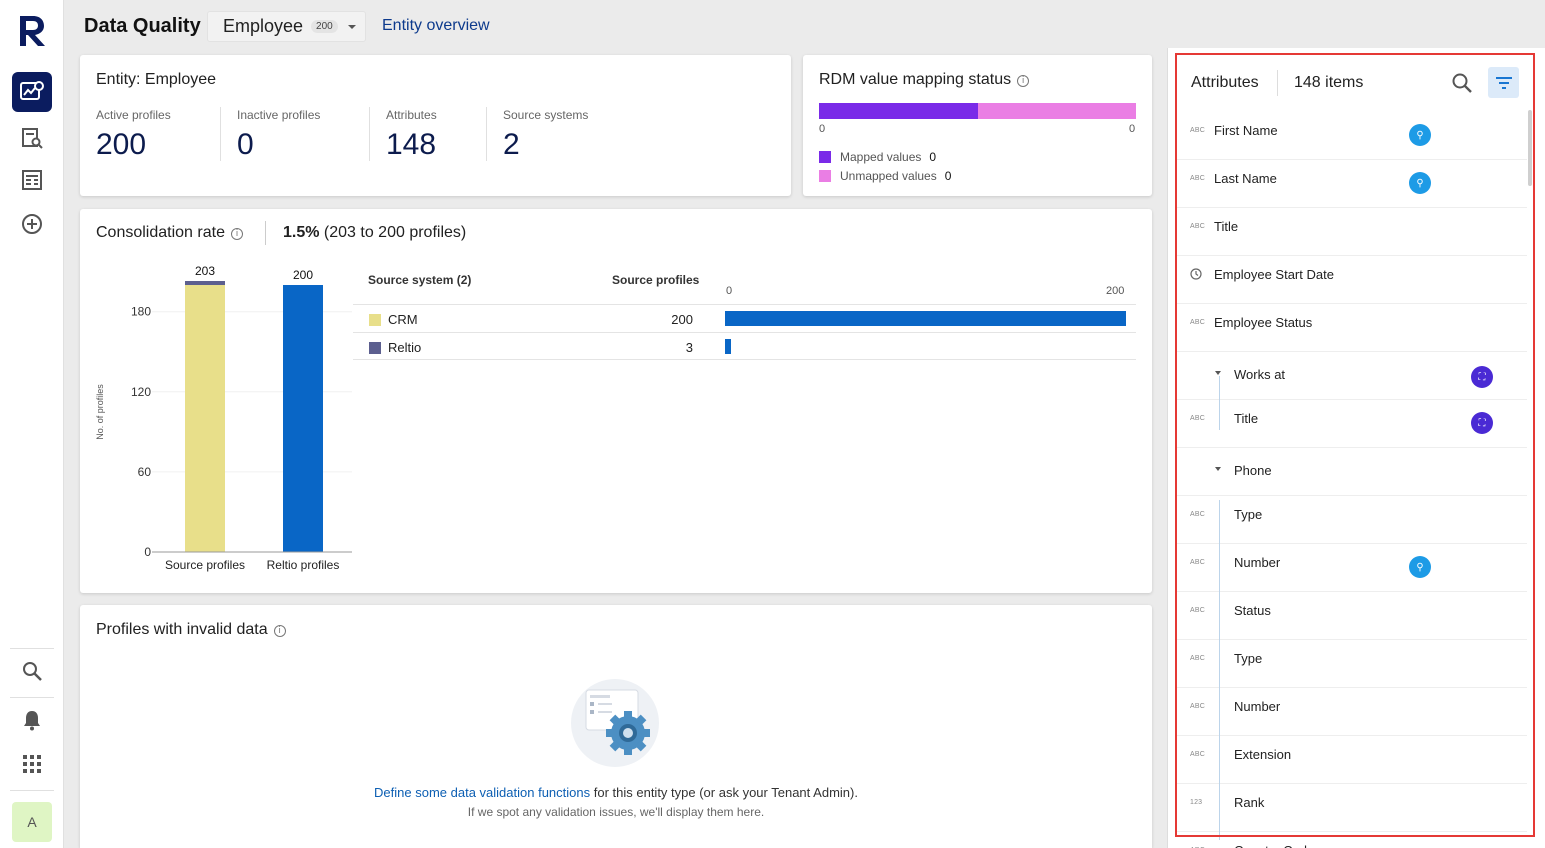  I want to click on source-name: CRM, so click(403, 319).